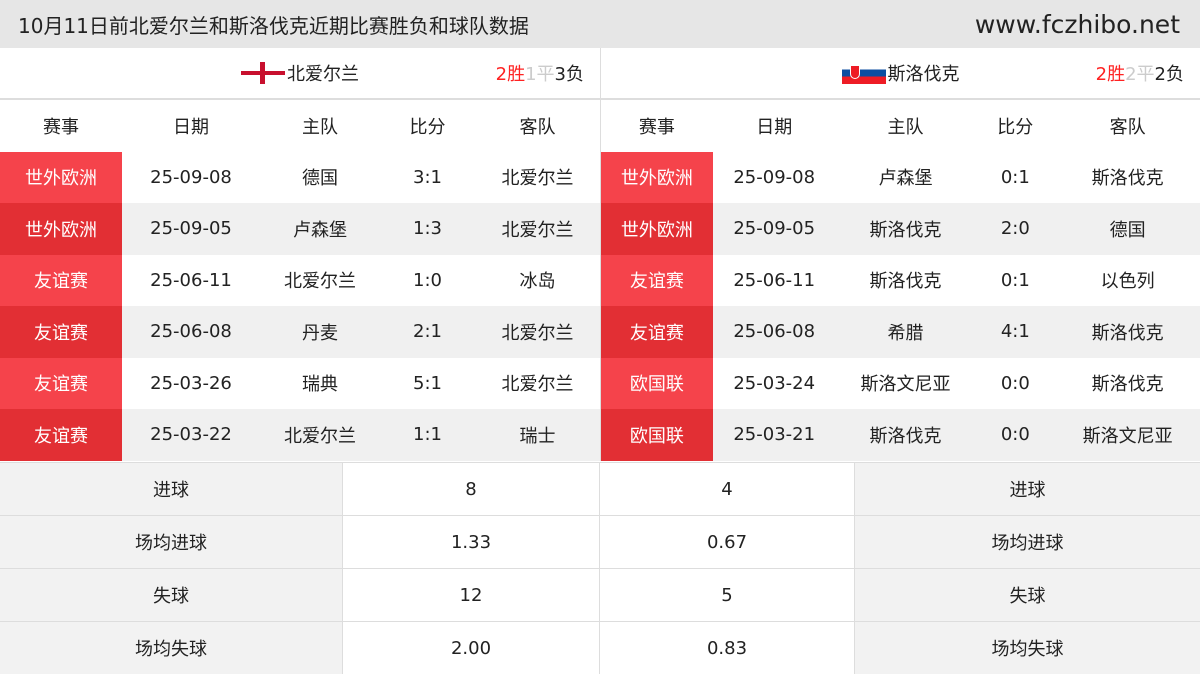  Describe the element at coordinates (427, 332) in the screenshot. I see `score-cell: 2:1` at that location.